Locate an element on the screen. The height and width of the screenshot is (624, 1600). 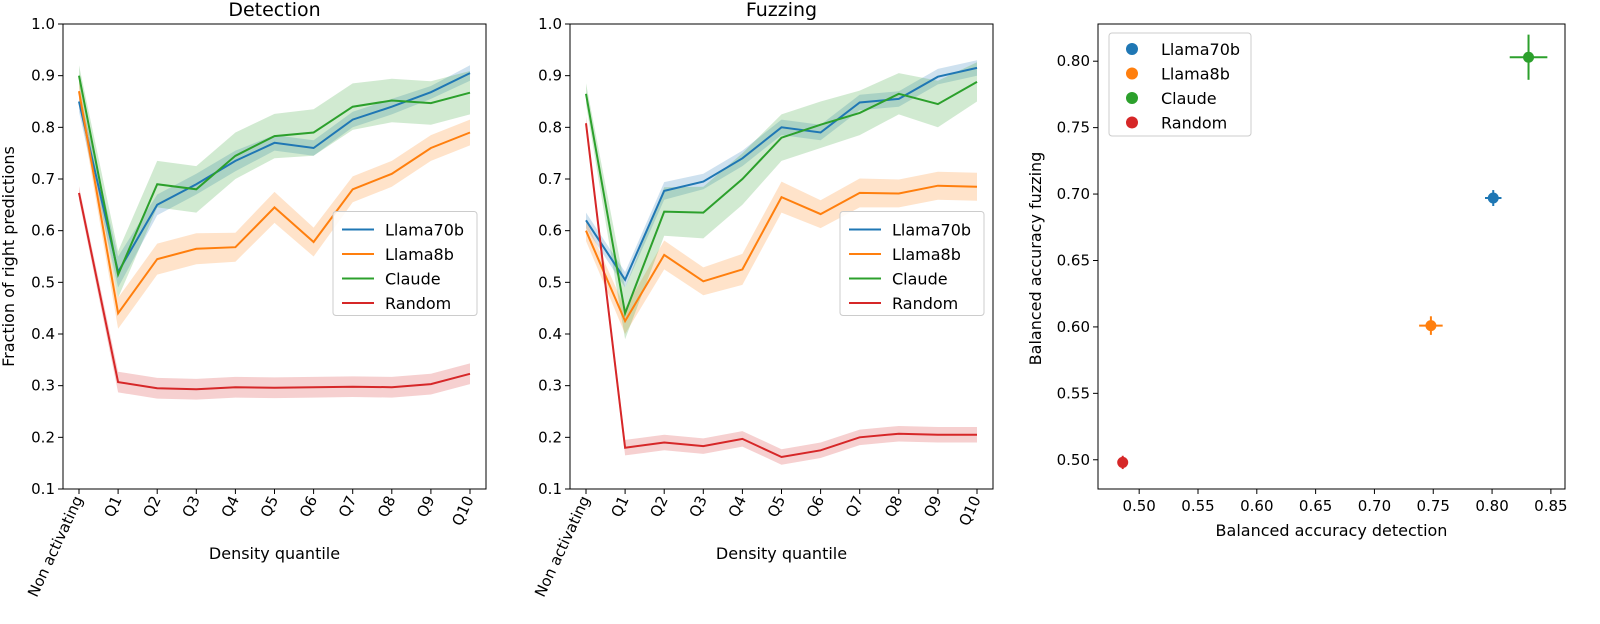
y-tick-label: 0.55 is located at coordinates (1073, 393).